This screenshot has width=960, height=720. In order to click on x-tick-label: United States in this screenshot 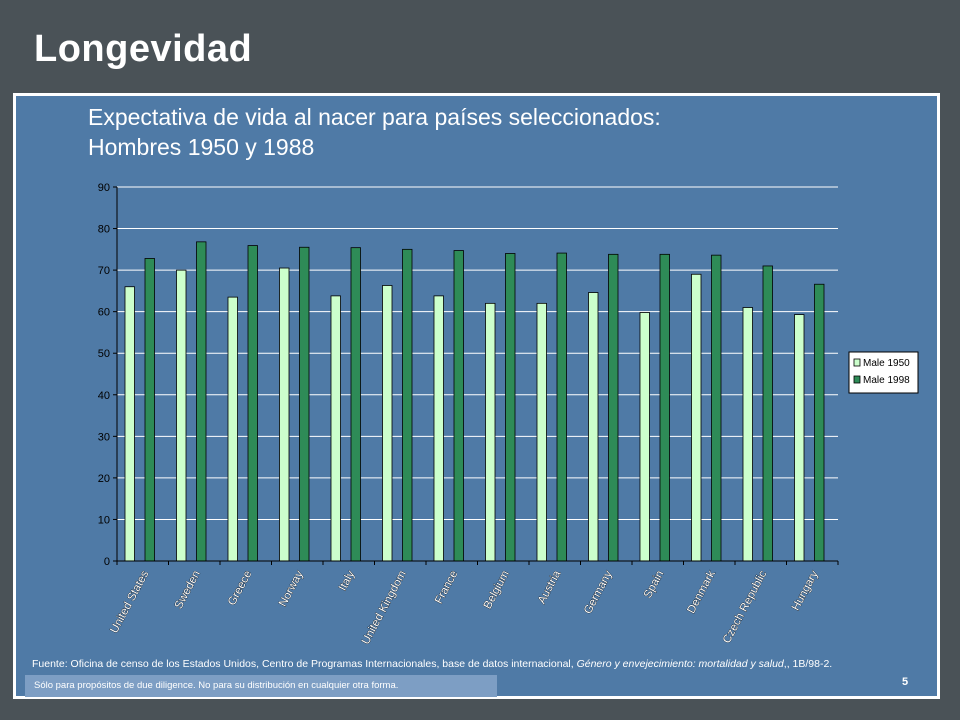, I will do `click(129, 602)`.